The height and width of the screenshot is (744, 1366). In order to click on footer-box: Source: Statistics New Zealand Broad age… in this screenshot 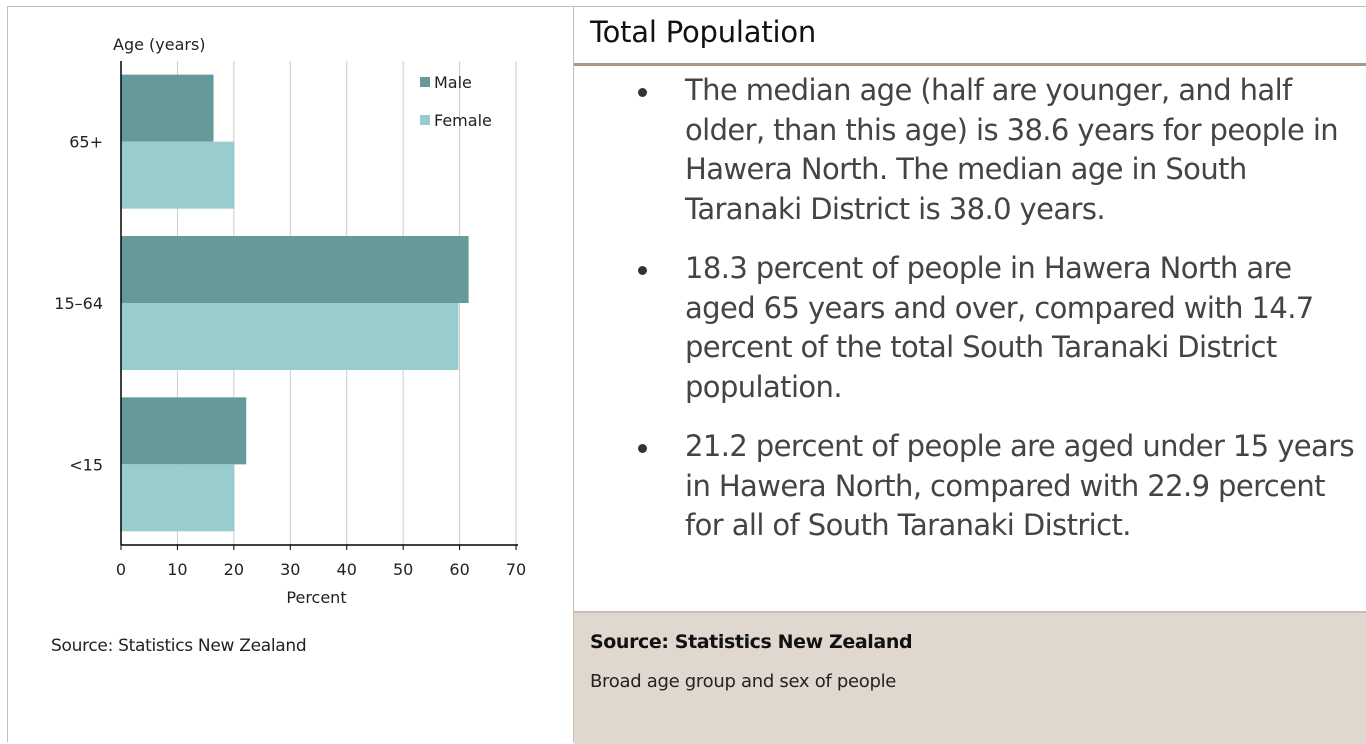, I will do `click(970, 677)`.